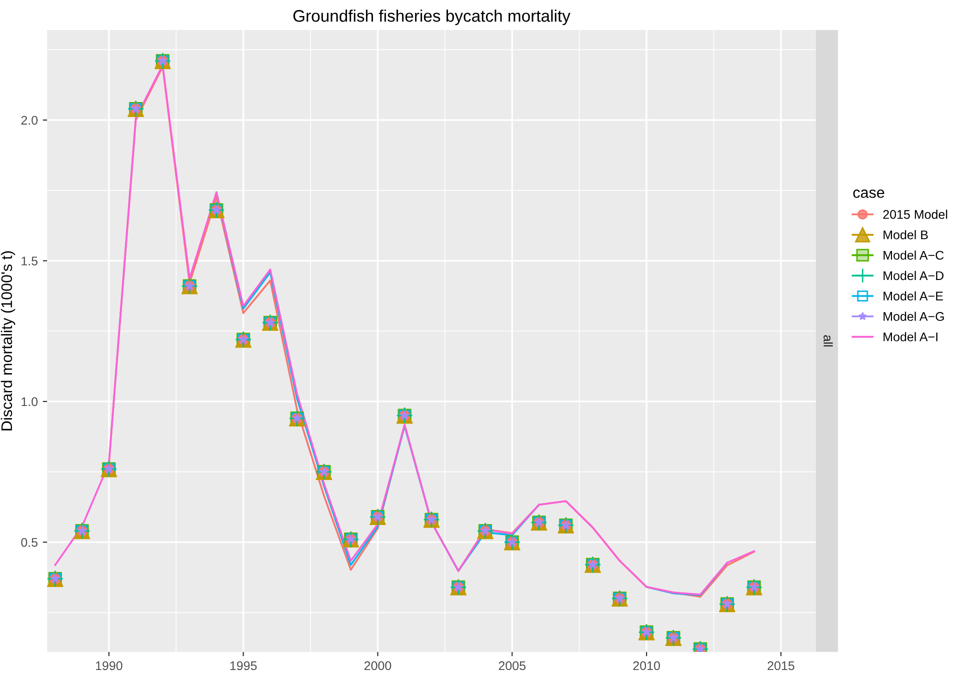 This screenshot has height=698, width=961. Describe the element at coordinates (906, 235) in the screenshot. I see `legend-label: Model B` at that location.